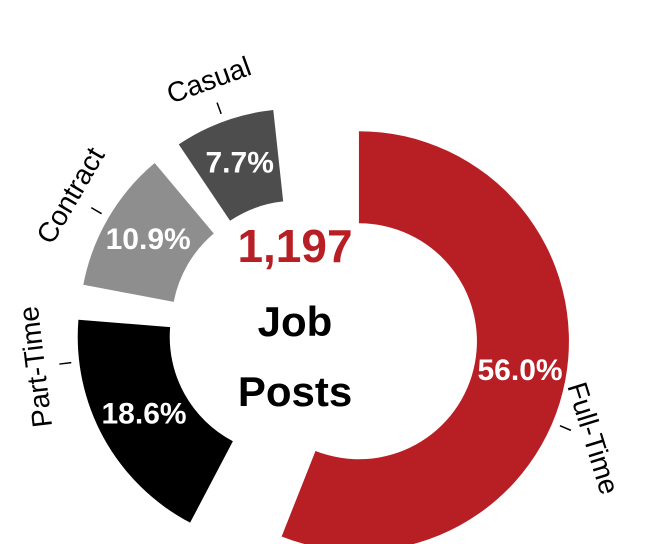  I want to click on value-label: 18.6%, so click(144, 414).